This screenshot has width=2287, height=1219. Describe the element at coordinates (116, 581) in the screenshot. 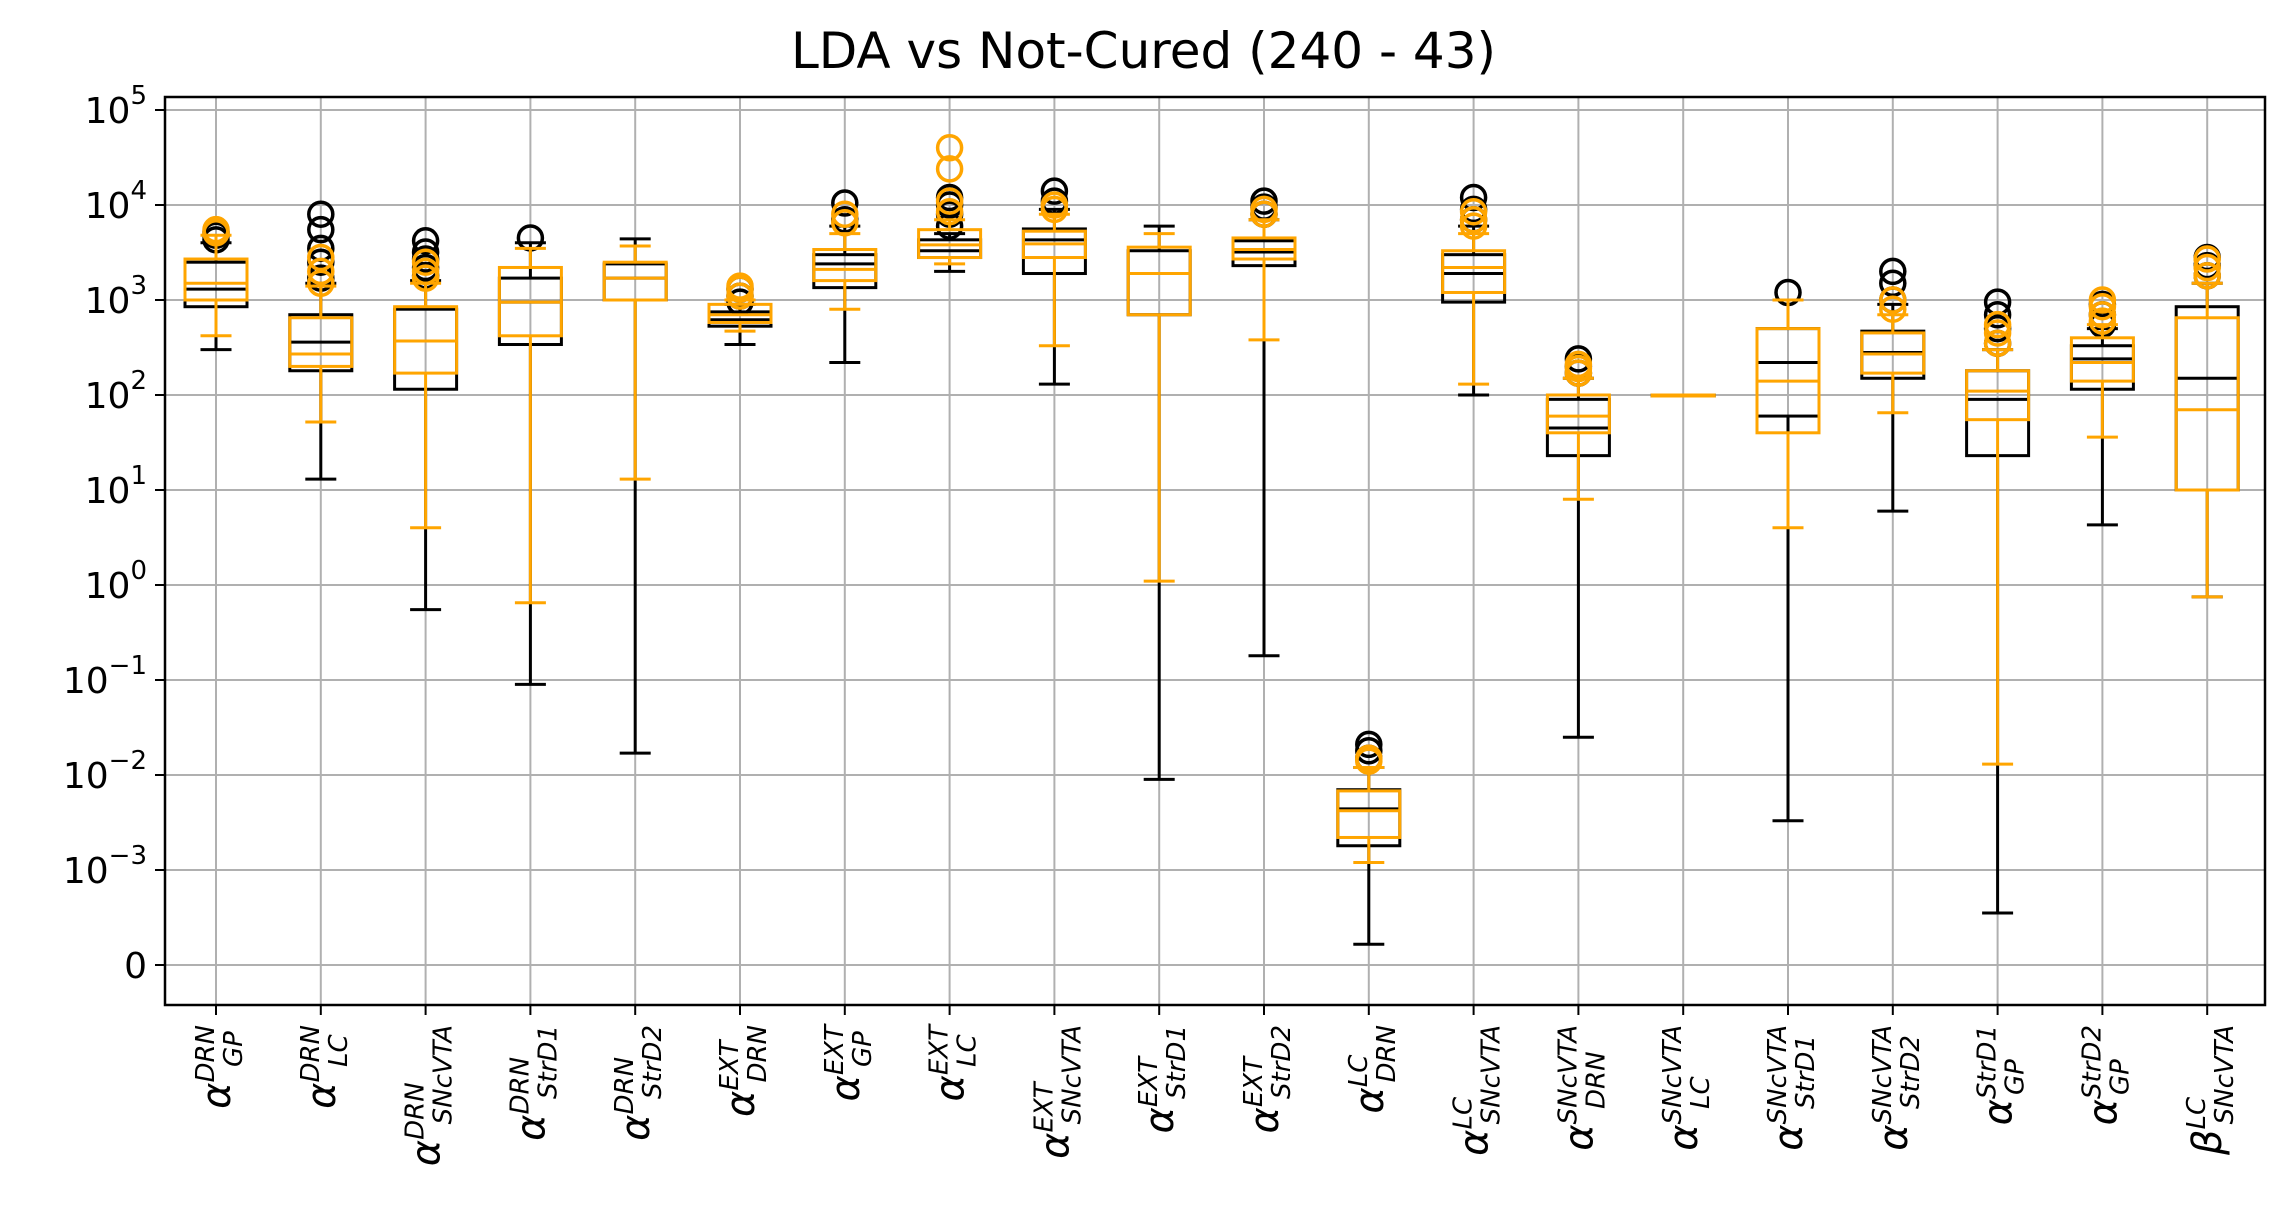

I see `y-tick-label: 10⁰` at that location.